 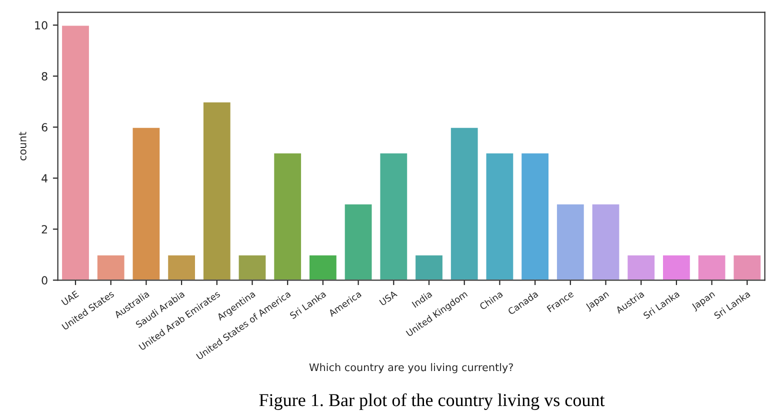 What do you see at coordinates (45, 76) in the screenshot?
I see `y-tick-label: 8` at bounding box center [45, 76].